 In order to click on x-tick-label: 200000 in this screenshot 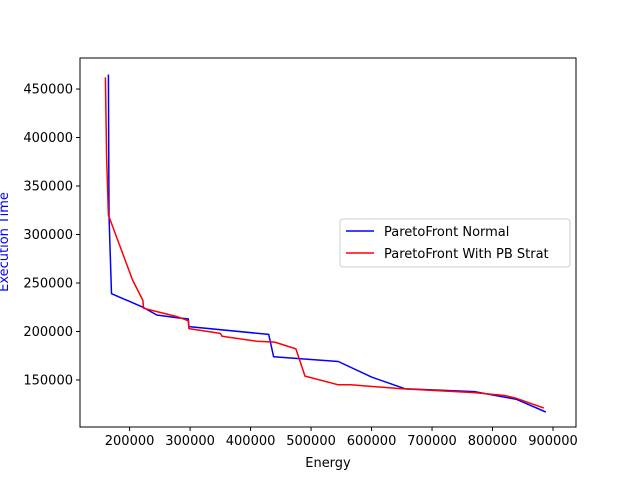, I will do `click(130, 441)`.